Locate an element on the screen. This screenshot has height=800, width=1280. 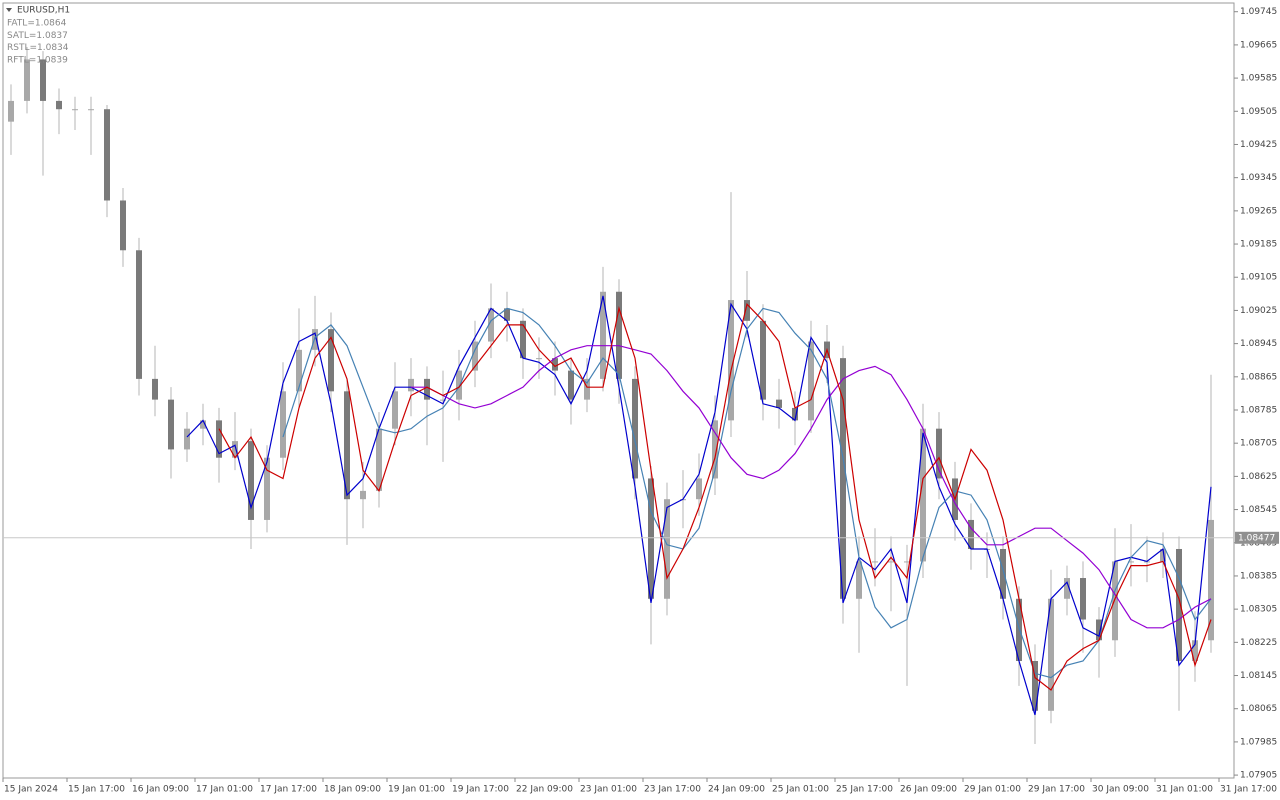
x-tick-label: 30 Jan 09:00 is located at coordinates (1120, 790).